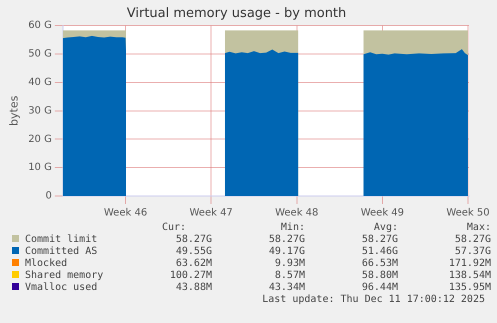 This screenshot has width=497, height=323. What do you see at coordinates (478, 228) in the screenshot?
I see `text: Max:` at bounding box center [478, 228].